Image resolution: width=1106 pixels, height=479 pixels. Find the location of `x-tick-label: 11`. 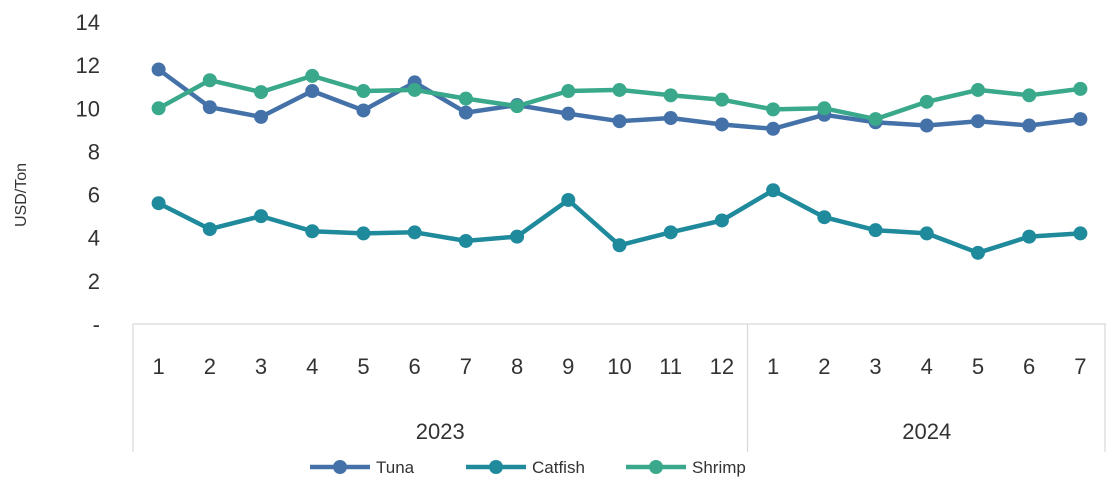

x-tick-label: 11 is located at coordinates (670, 366).